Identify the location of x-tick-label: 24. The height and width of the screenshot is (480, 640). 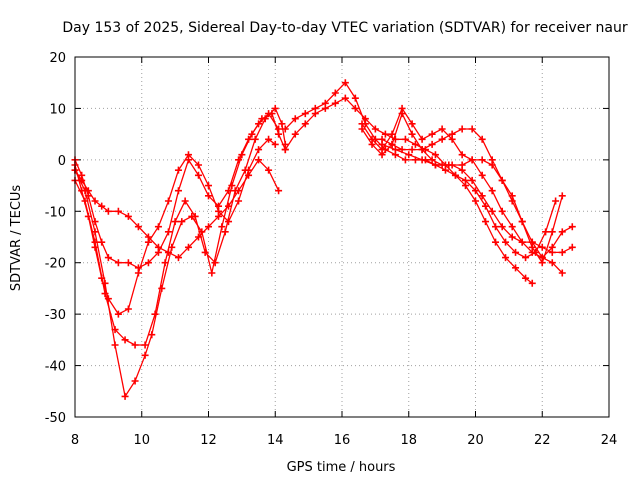
(609, 440).